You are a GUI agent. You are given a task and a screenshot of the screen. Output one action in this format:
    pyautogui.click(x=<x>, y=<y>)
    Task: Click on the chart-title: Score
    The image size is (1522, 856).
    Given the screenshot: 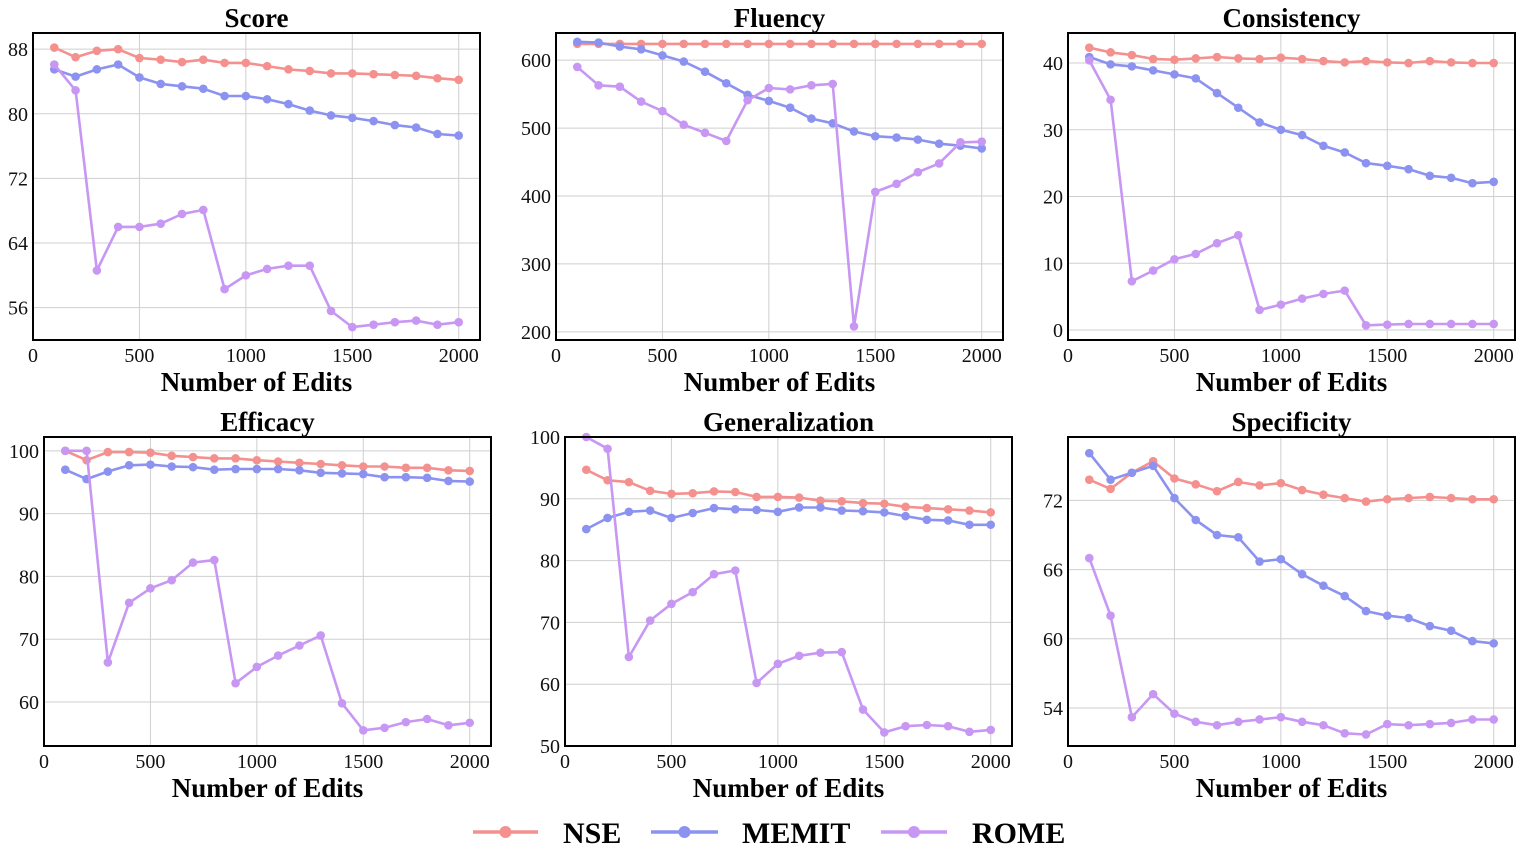 What is the action you would take?
    pyautogui.click(x=257, y=18)
    